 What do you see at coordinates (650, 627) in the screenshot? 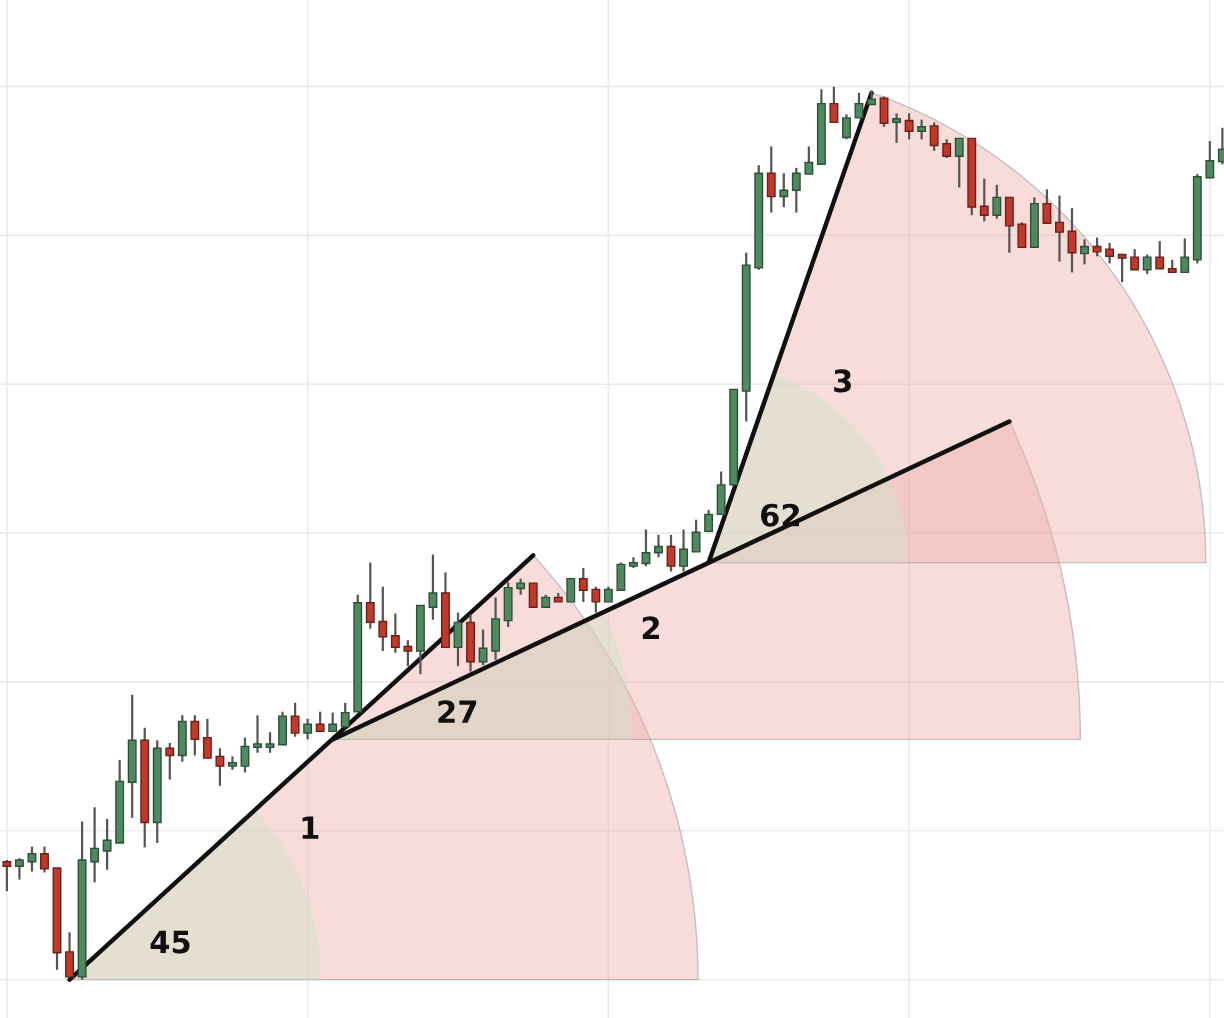
I see `annotation: 2` at bounding box center [650, 627].